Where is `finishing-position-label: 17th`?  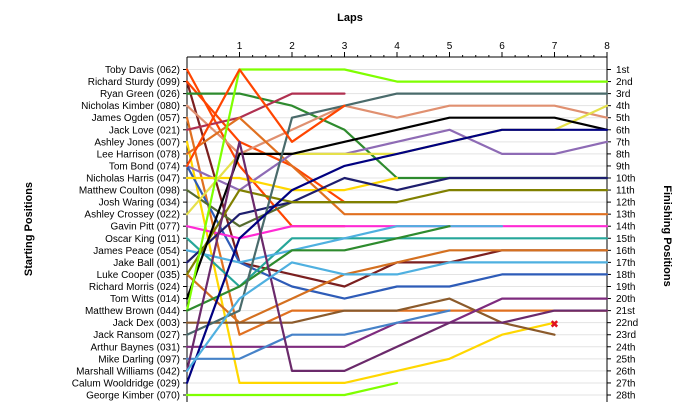
finishing-position-label: 17th is located at coordinates (625, 263).